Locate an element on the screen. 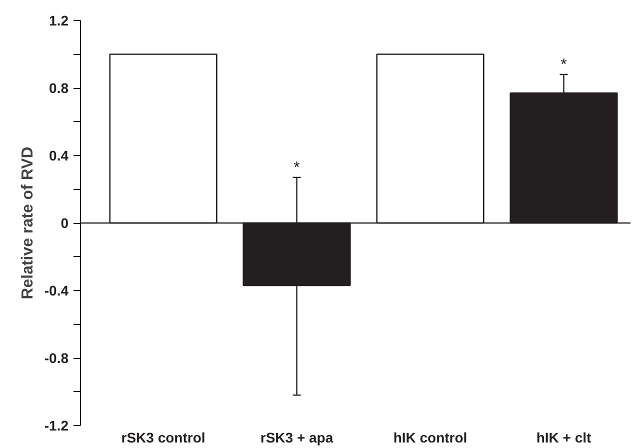 This screenshot has height=448, width=636. y-tick-label: 0 is located at coordinates (64, 223).